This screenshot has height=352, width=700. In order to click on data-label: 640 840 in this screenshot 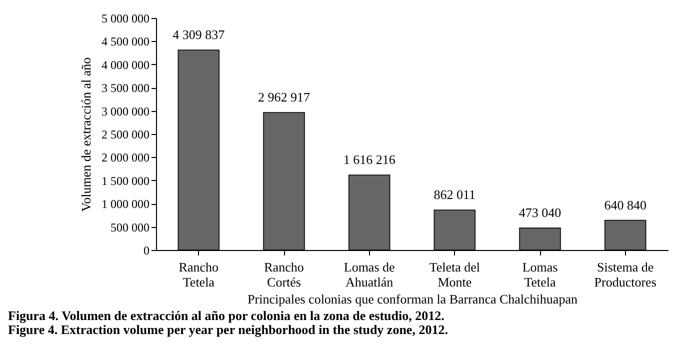, I will do `click(625, 204)`.